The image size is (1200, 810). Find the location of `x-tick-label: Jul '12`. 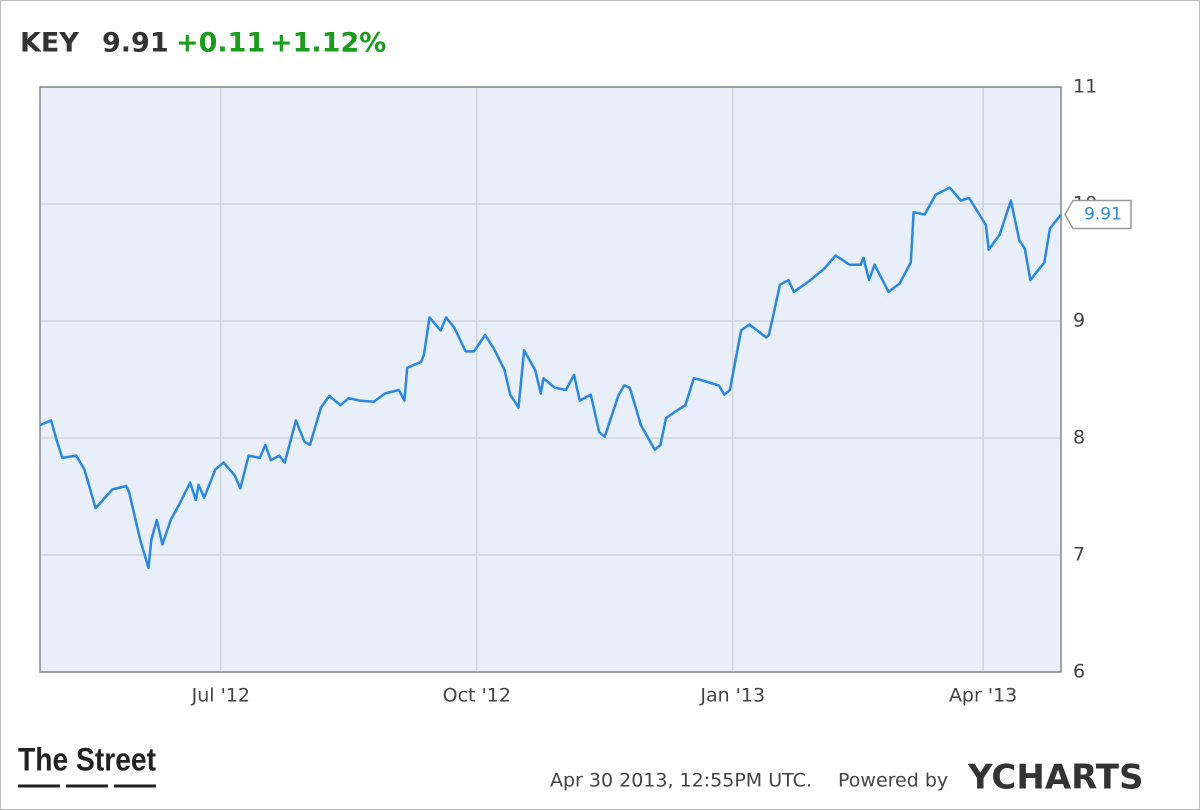

x-tick-label: Jul '12 is located at coordinates (220, 696).